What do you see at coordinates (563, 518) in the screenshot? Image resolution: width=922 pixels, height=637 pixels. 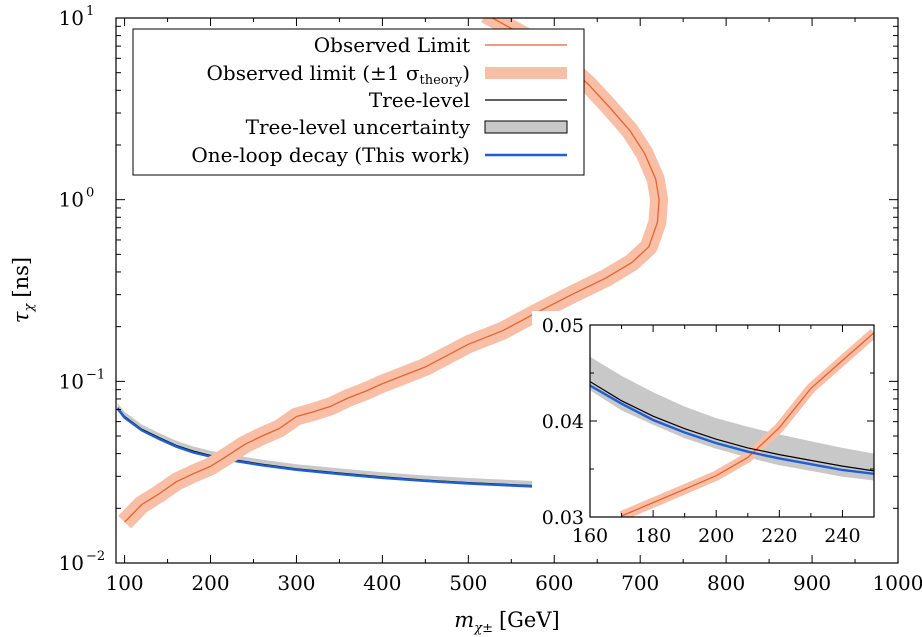 I see `inset-y-tick-label: 0.03` at bounding box center [563, 518].